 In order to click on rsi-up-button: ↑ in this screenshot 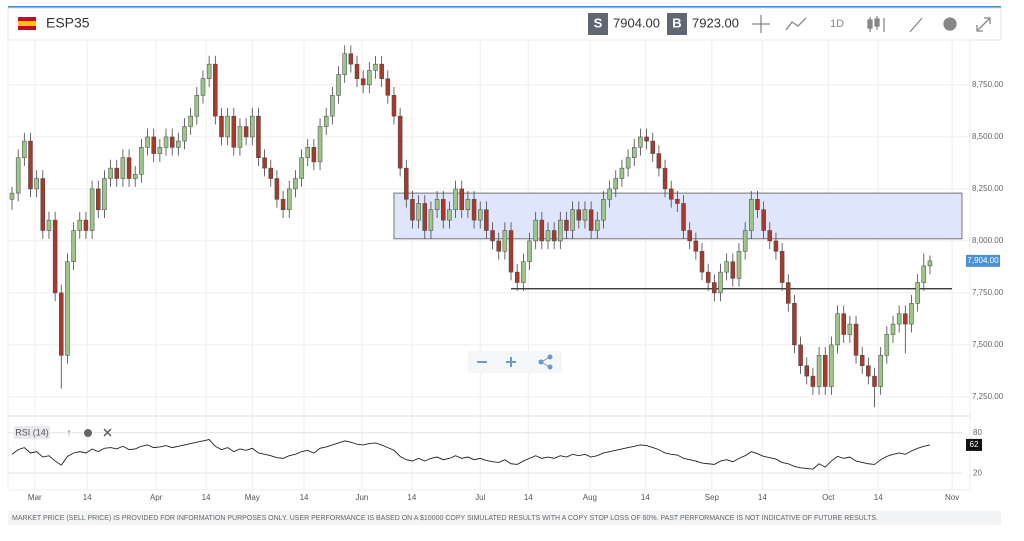, I will do `click(69, 433)`.